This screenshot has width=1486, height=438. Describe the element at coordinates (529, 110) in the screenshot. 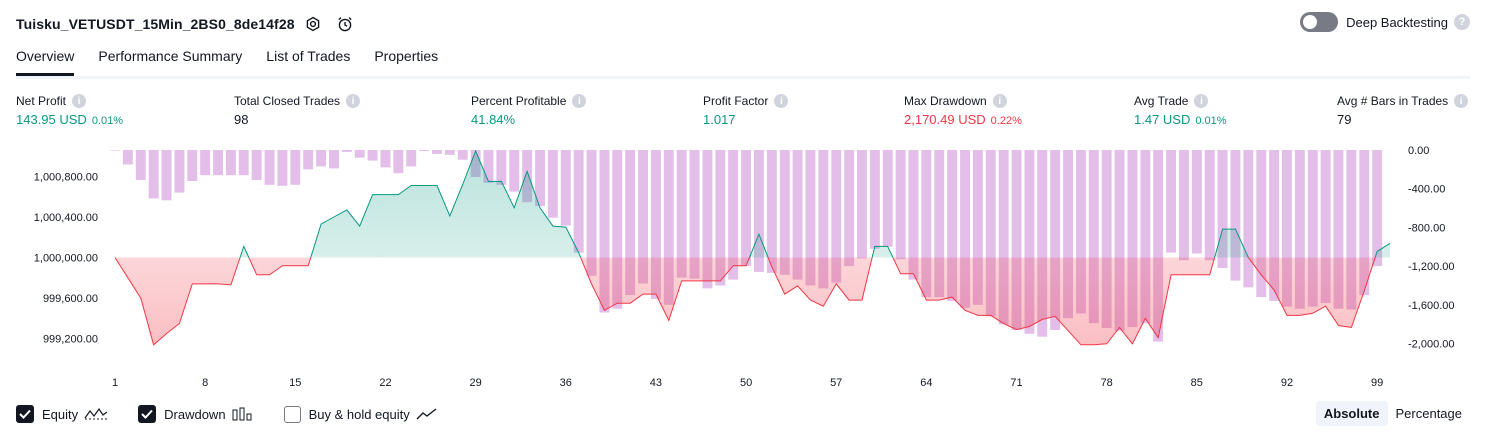

I see `metric-percent-profitable: Percent Profitable i 41.84%` at that location.